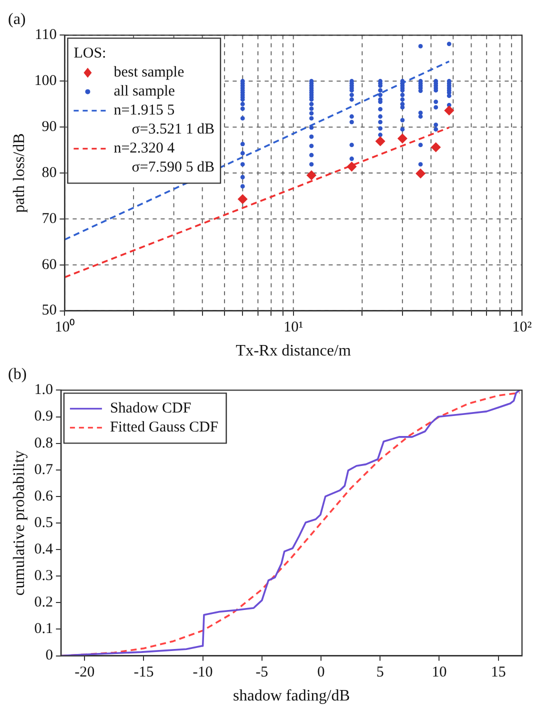  Describe the element at coordinates (17, 374) in the screenshot. I see `chart-title: (b)` at that location.